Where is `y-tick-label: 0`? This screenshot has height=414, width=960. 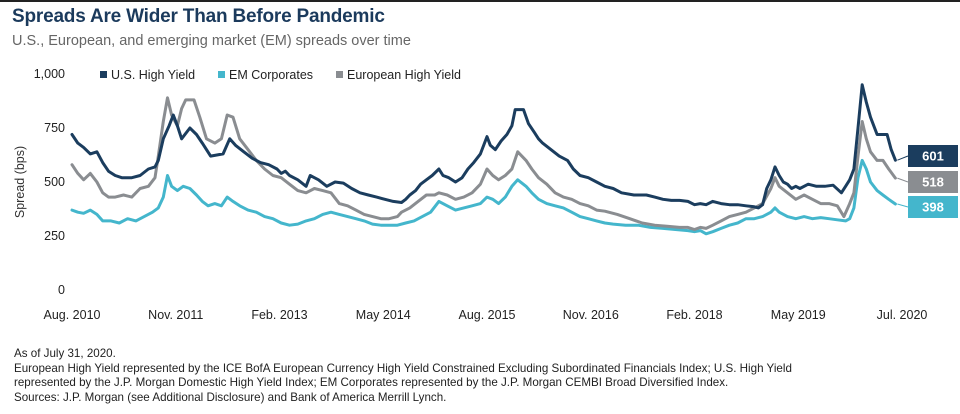 y-tick-label: 0 is located at coordinates (61, 290).